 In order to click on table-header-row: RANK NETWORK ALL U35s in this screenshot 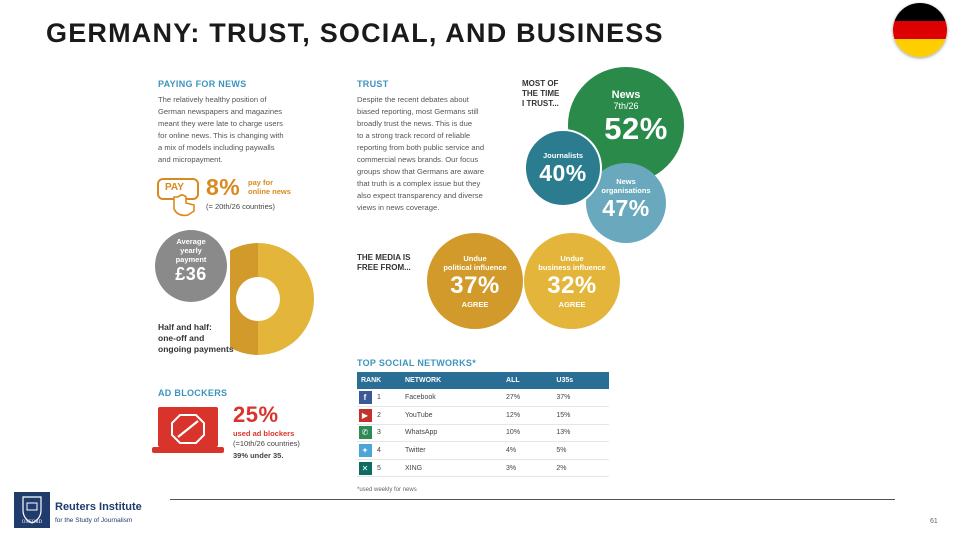, I will do `click(483, 380)`.